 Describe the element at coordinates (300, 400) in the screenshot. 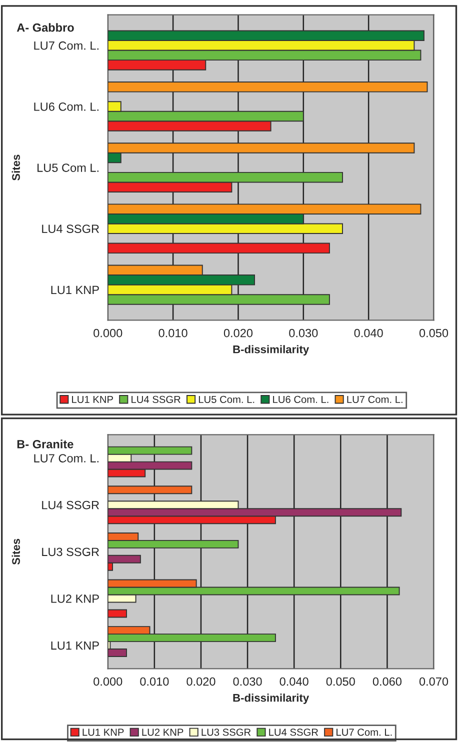

I see `legend-label: LU6 Com. L.` at that location.